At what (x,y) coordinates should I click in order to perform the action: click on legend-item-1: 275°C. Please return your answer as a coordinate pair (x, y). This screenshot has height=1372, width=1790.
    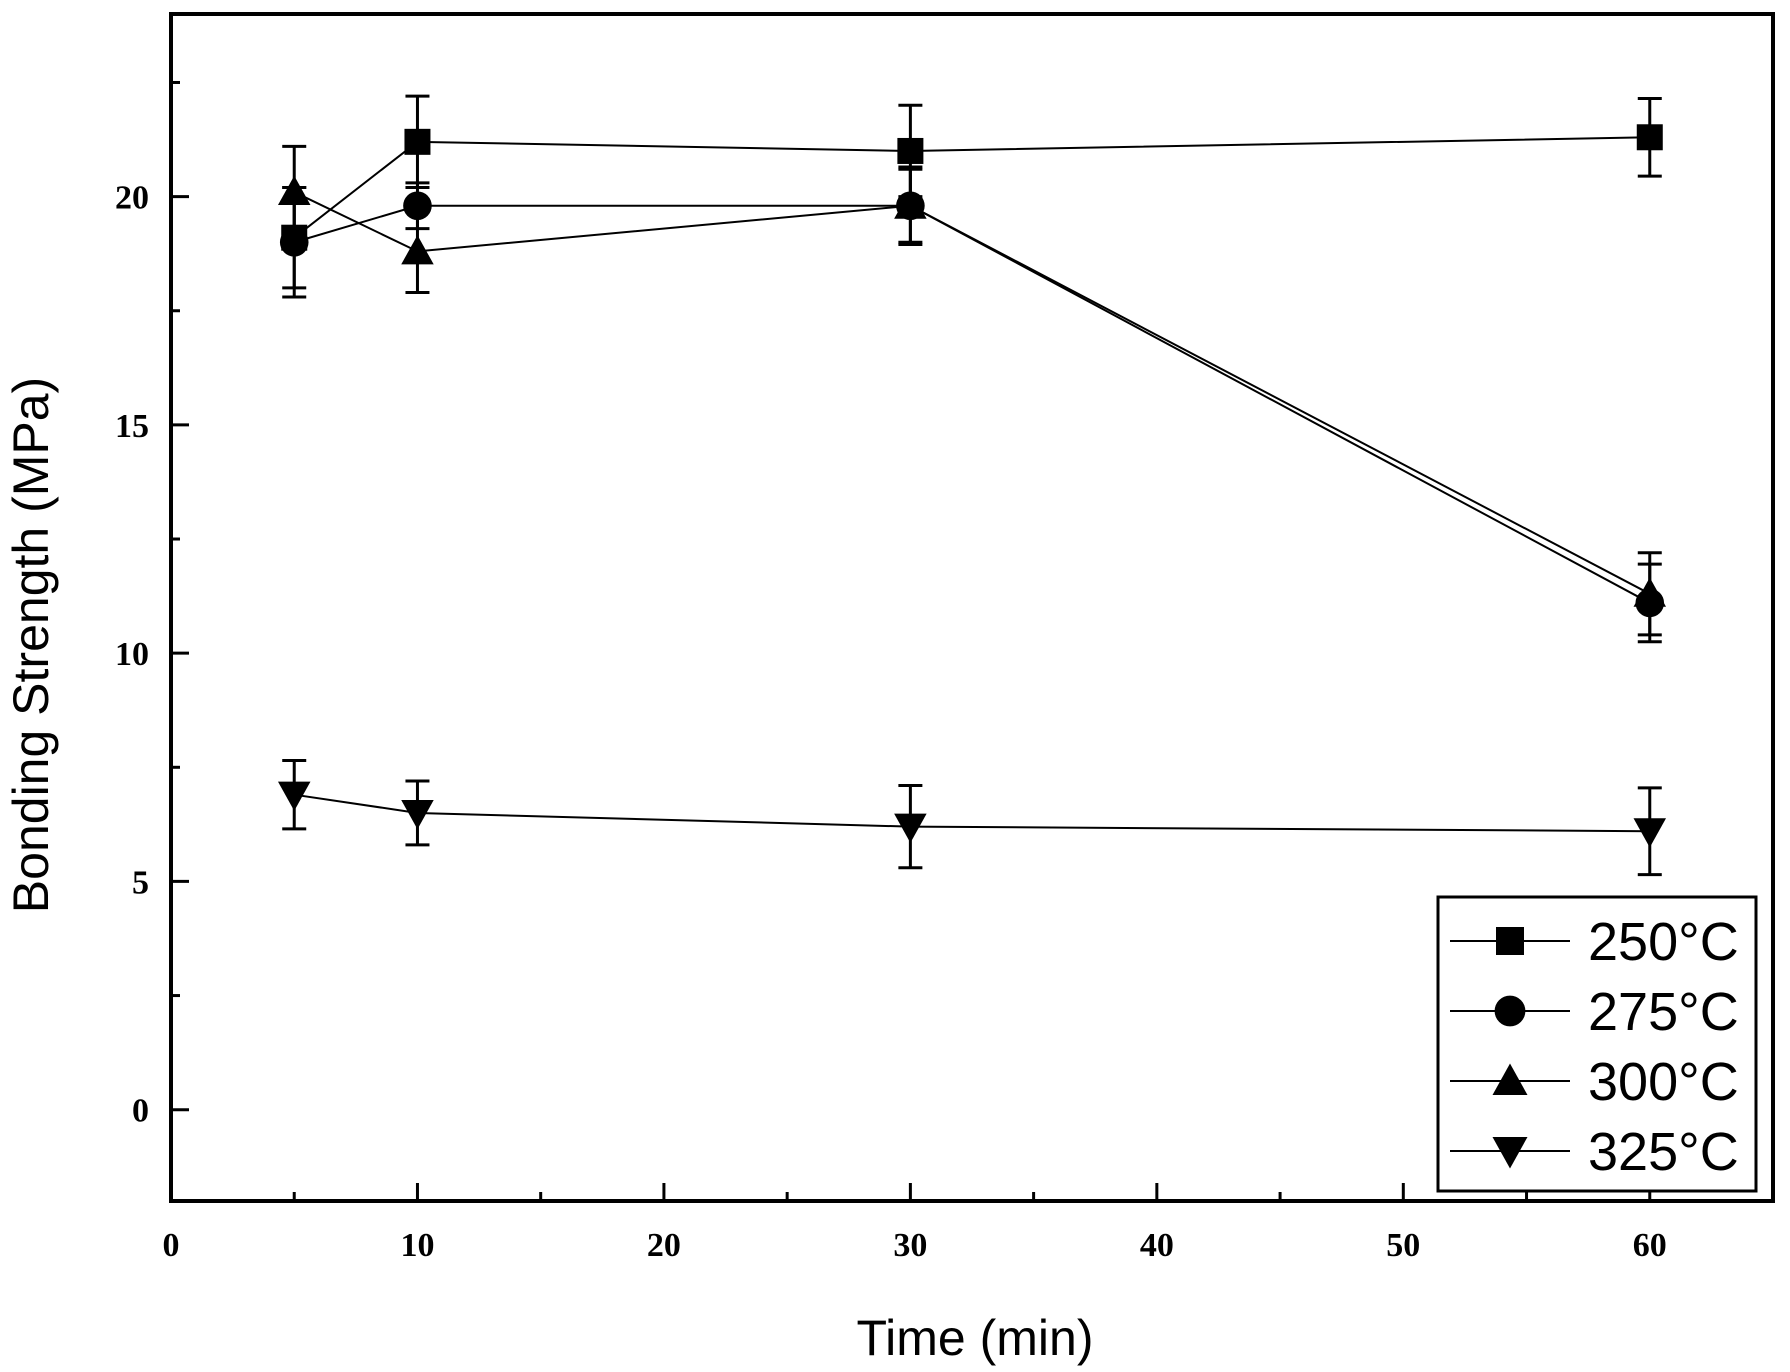
    Looking at the image, I should click on (1594, 1012).